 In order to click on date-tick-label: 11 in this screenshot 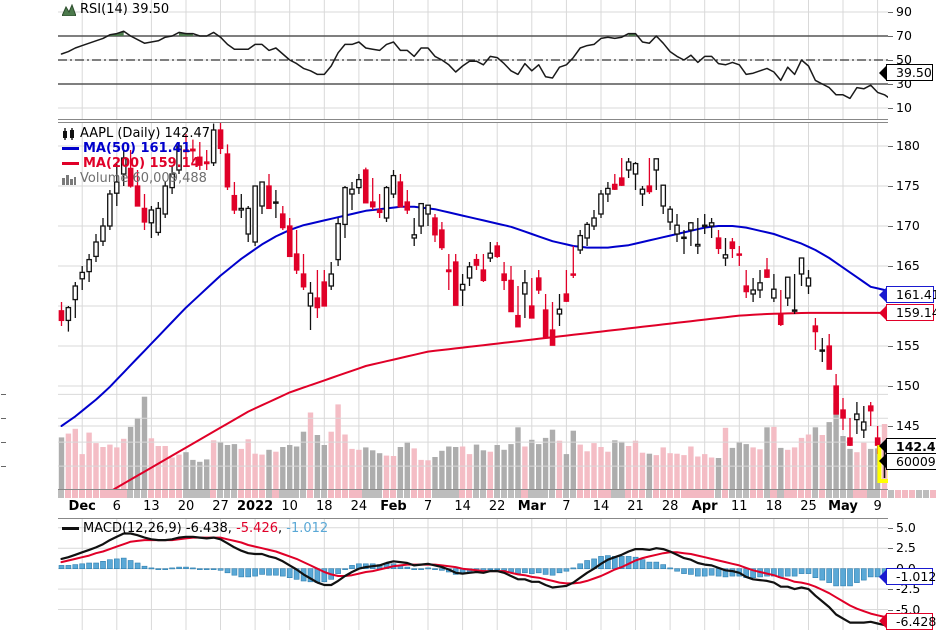, I will do `click(739, 506)`.